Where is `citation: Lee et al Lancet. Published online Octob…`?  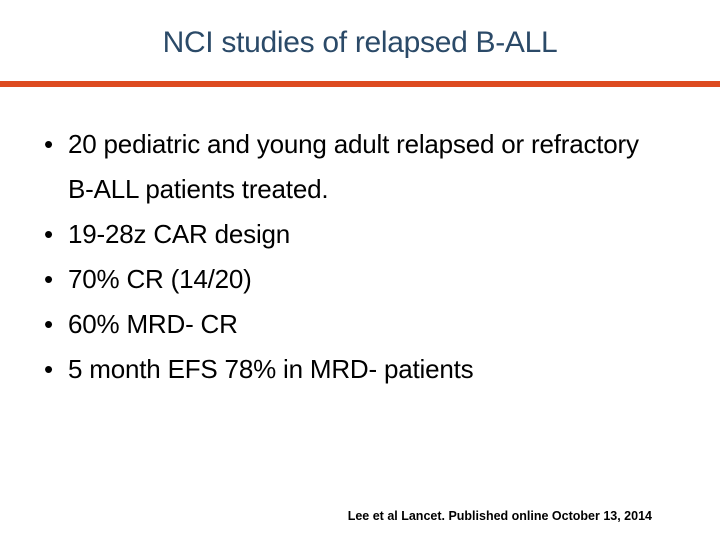 citation: Lee et al Lancet. Published online Octob… is located at coordinates (499, 516).